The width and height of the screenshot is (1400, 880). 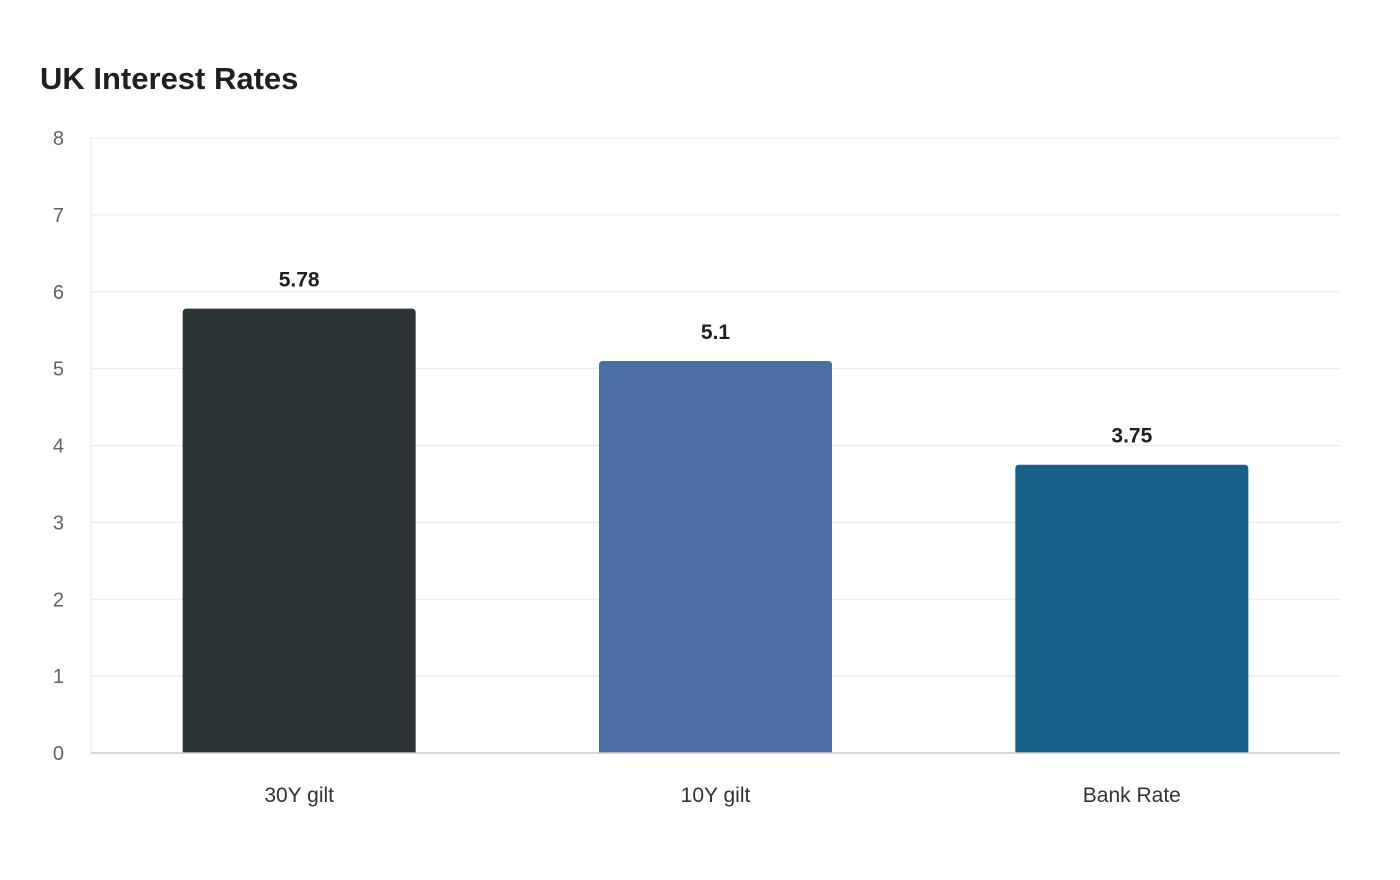 I want to click on y-tick-label: 3, so click(x=58, y=523).